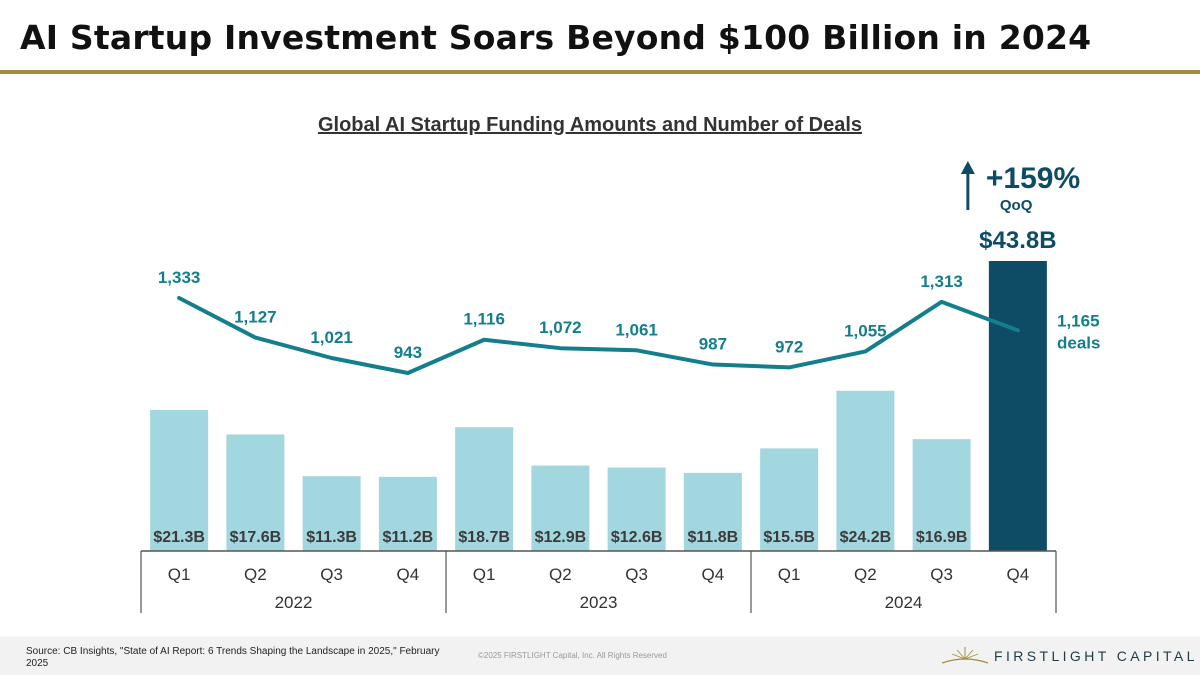 The height and width of the screenshot is (675, 1200). I want to click on sunrise-logo-icon, so click(965, 655).